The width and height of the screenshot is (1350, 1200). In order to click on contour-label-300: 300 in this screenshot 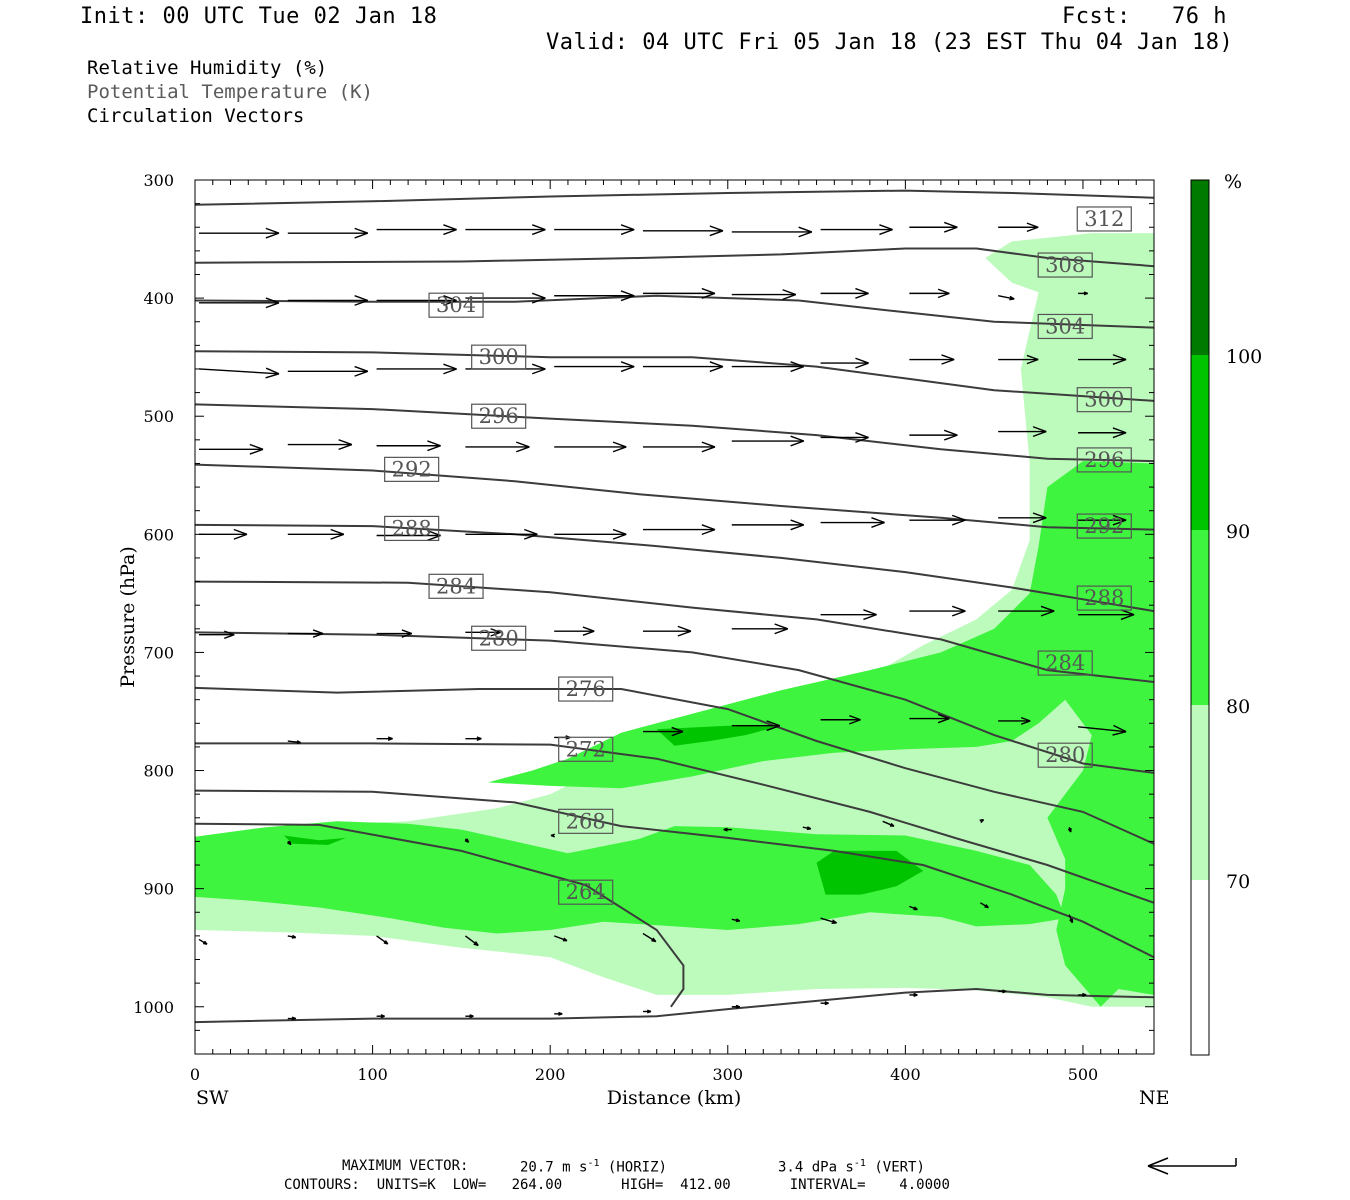, I will do `click(1104, 400)`.